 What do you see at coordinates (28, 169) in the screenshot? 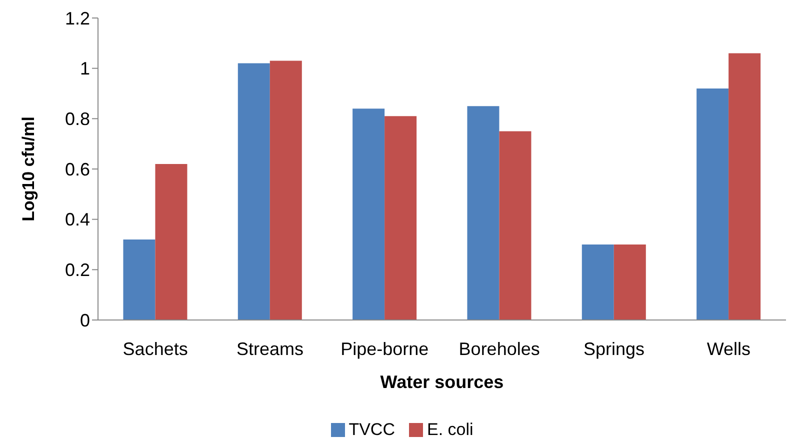
I see `y-axis-title: Log10 cfu/ml` at bounding box center [28, 169].